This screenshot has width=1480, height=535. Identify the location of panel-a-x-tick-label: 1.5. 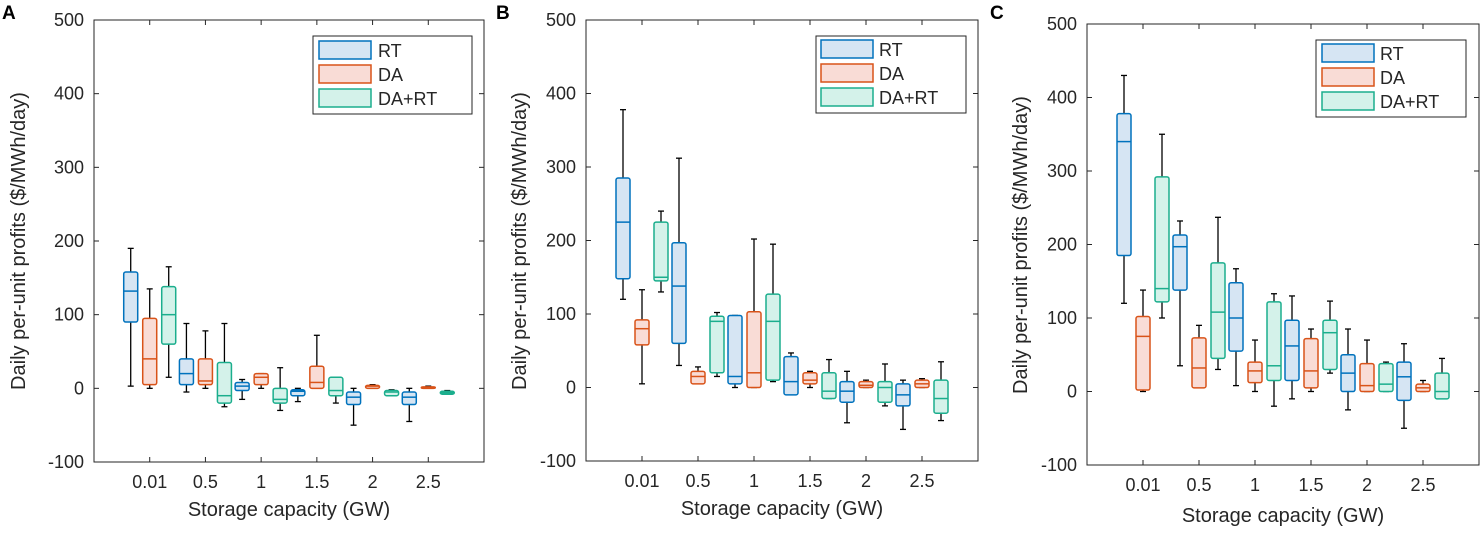
(316, 482).